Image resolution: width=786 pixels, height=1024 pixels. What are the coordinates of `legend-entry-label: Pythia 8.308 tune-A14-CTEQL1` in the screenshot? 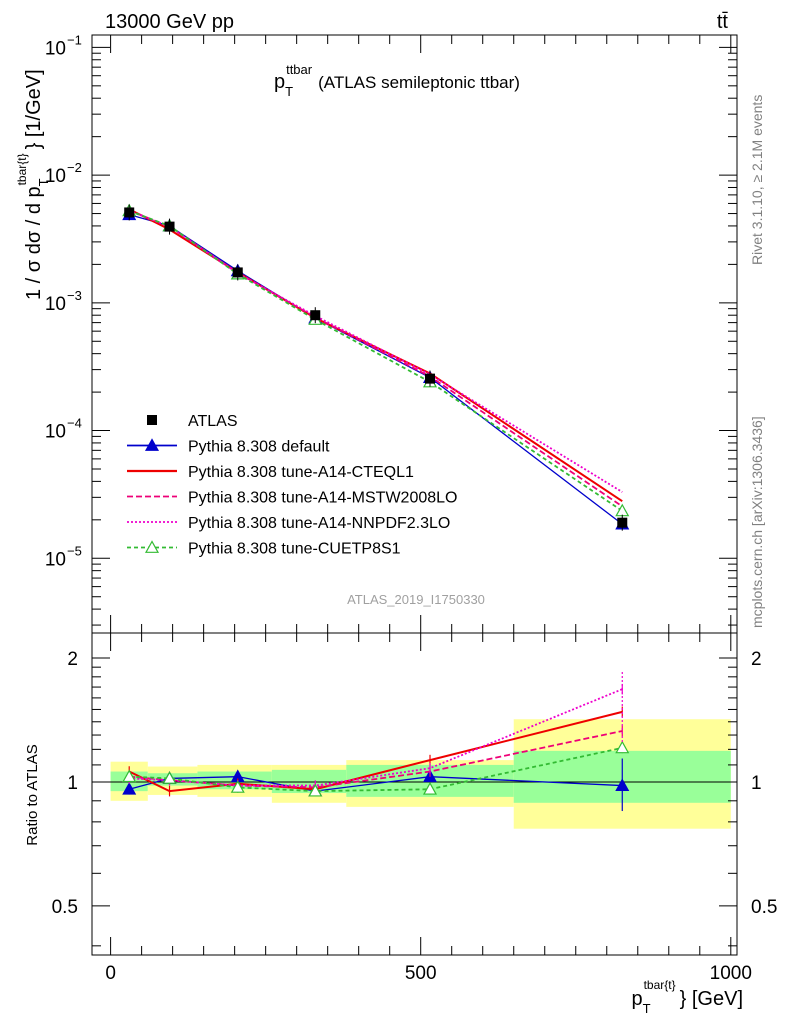 It's located at (301, 472).